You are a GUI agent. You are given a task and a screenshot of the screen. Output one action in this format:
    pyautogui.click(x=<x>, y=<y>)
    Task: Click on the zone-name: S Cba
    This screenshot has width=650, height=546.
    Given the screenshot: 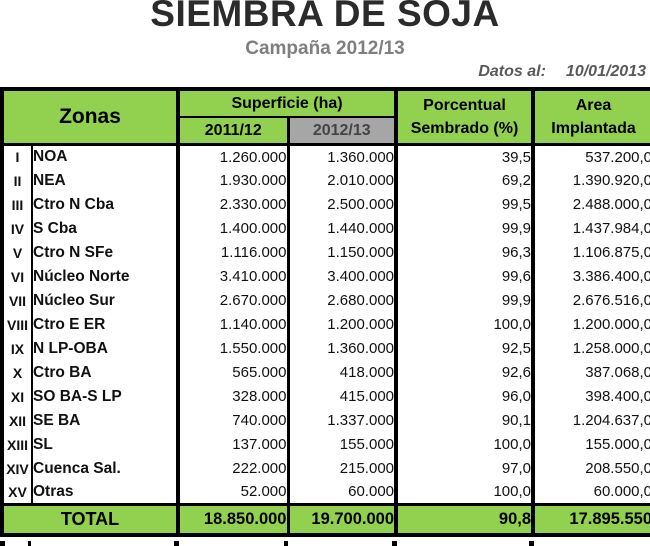 What is the action you would take?
    pyautogui.click(x=106, y=228)
    